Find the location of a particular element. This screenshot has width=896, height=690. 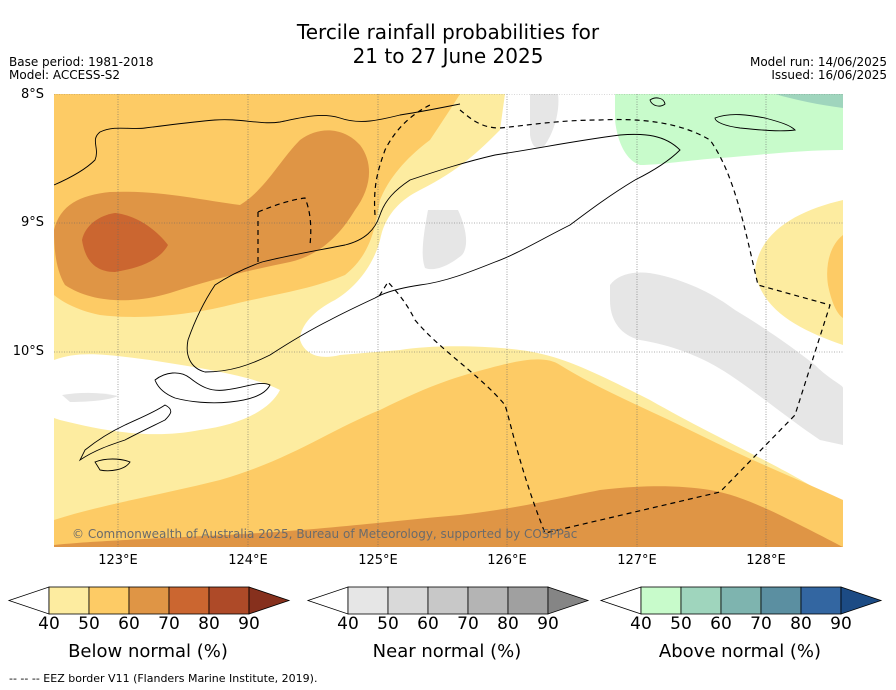

field-near-40-d is located at coordinates (90, 397).